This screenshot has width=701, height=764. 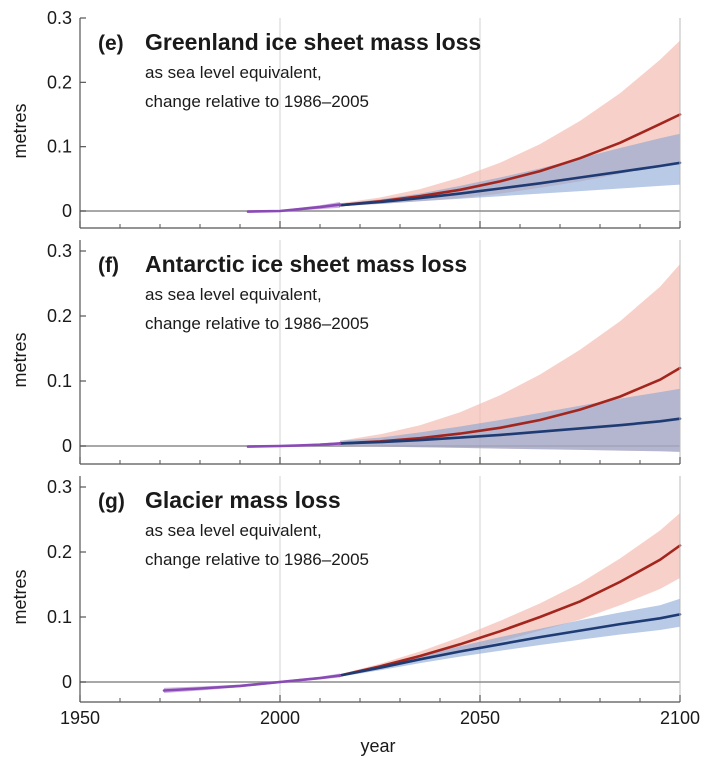 I want to click on panel-e-y-axis-label: metres, so click(x=20, y=130).